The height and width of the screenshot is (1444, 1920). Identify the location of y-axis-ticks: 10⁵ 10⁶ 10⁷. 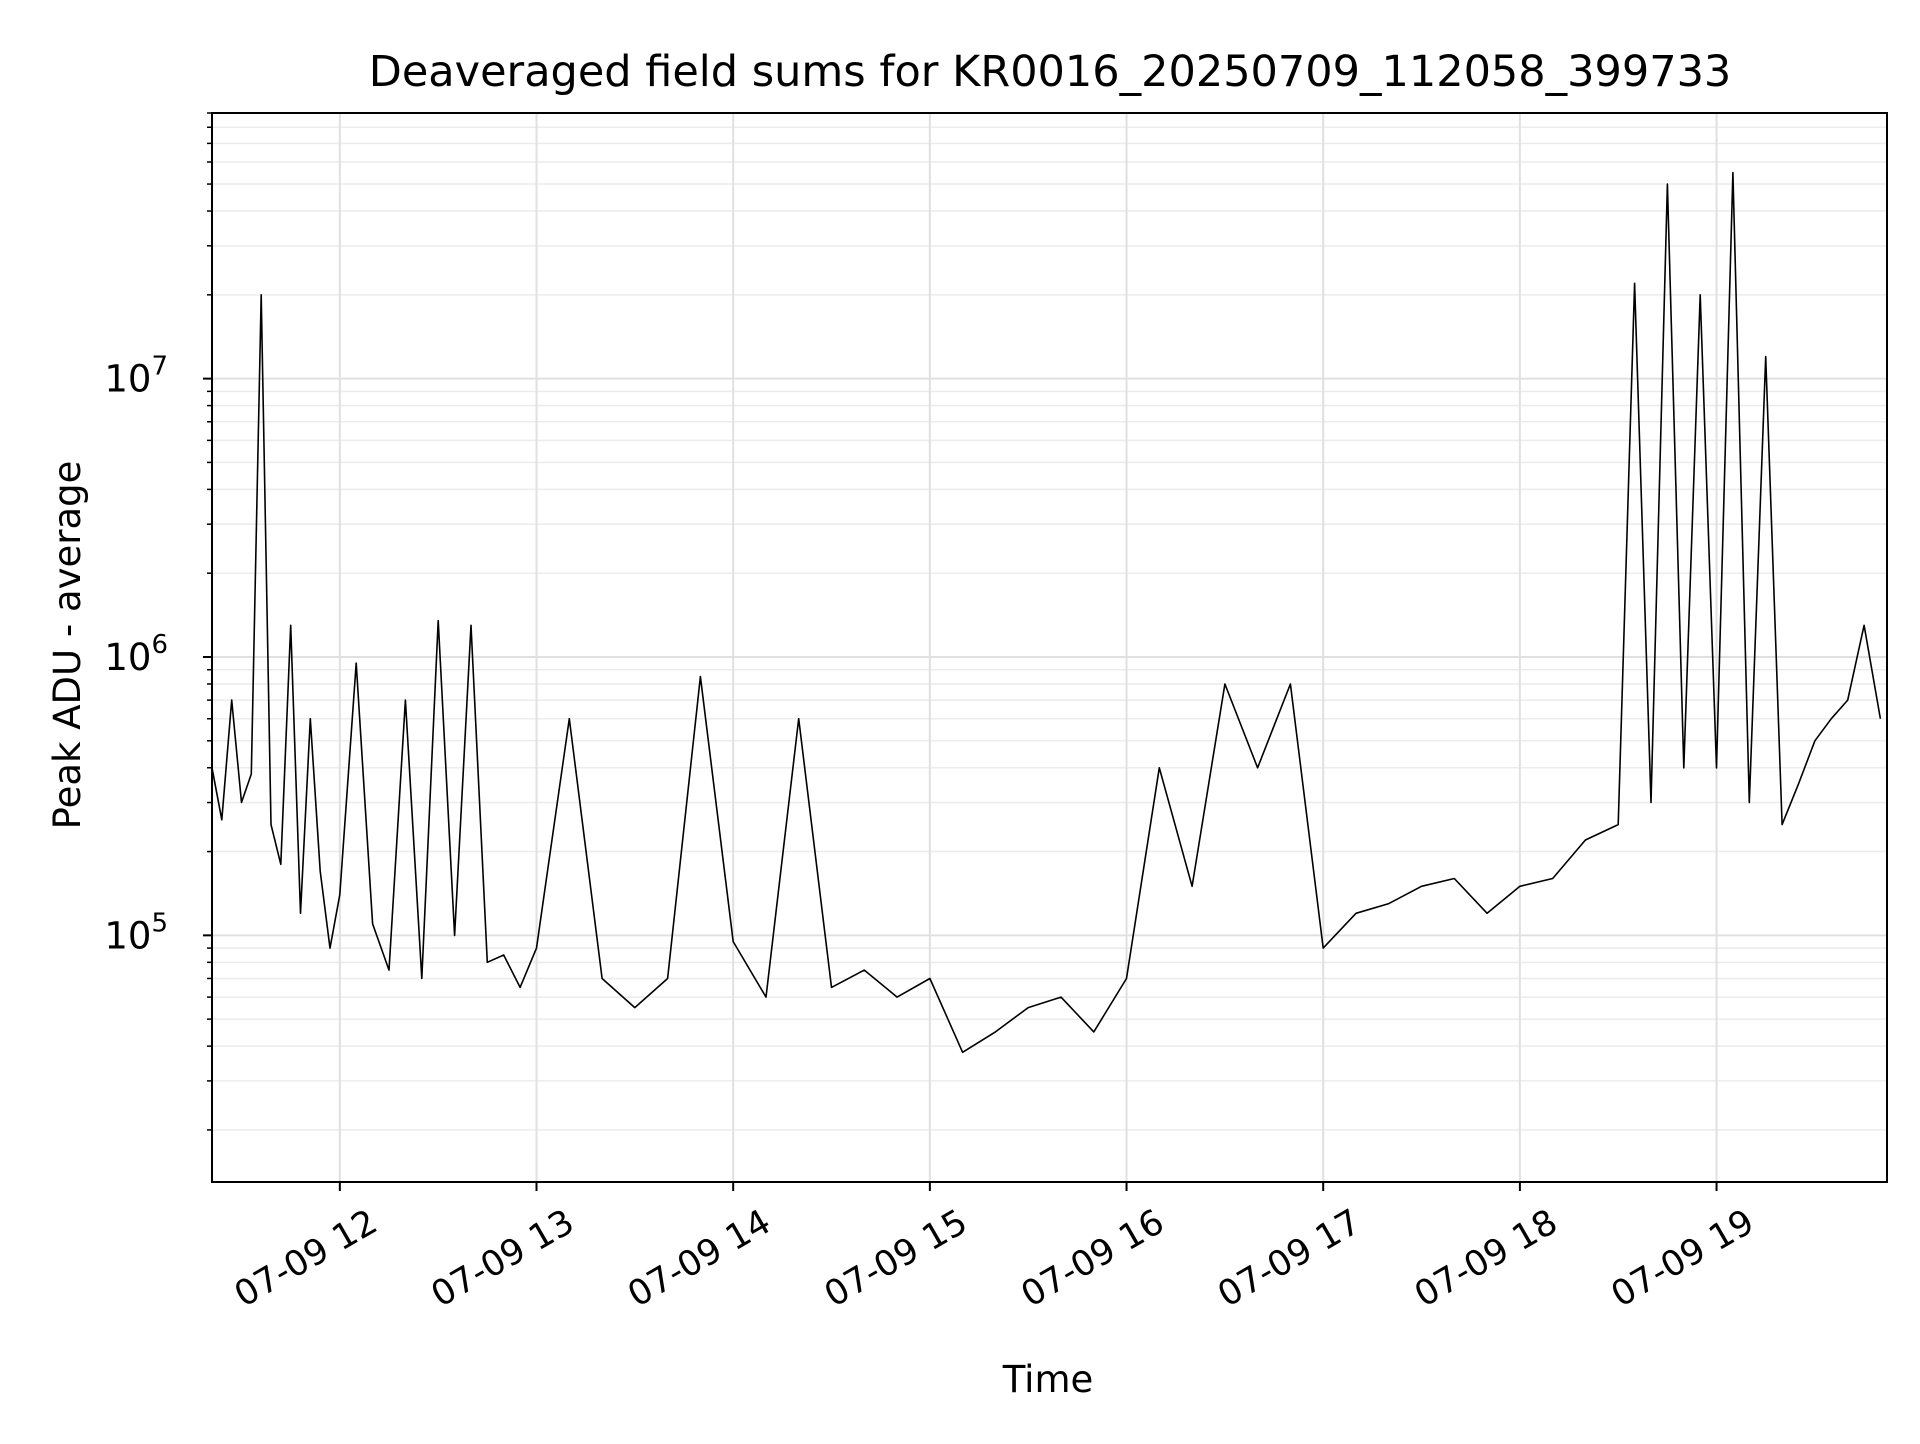
(158, 621).